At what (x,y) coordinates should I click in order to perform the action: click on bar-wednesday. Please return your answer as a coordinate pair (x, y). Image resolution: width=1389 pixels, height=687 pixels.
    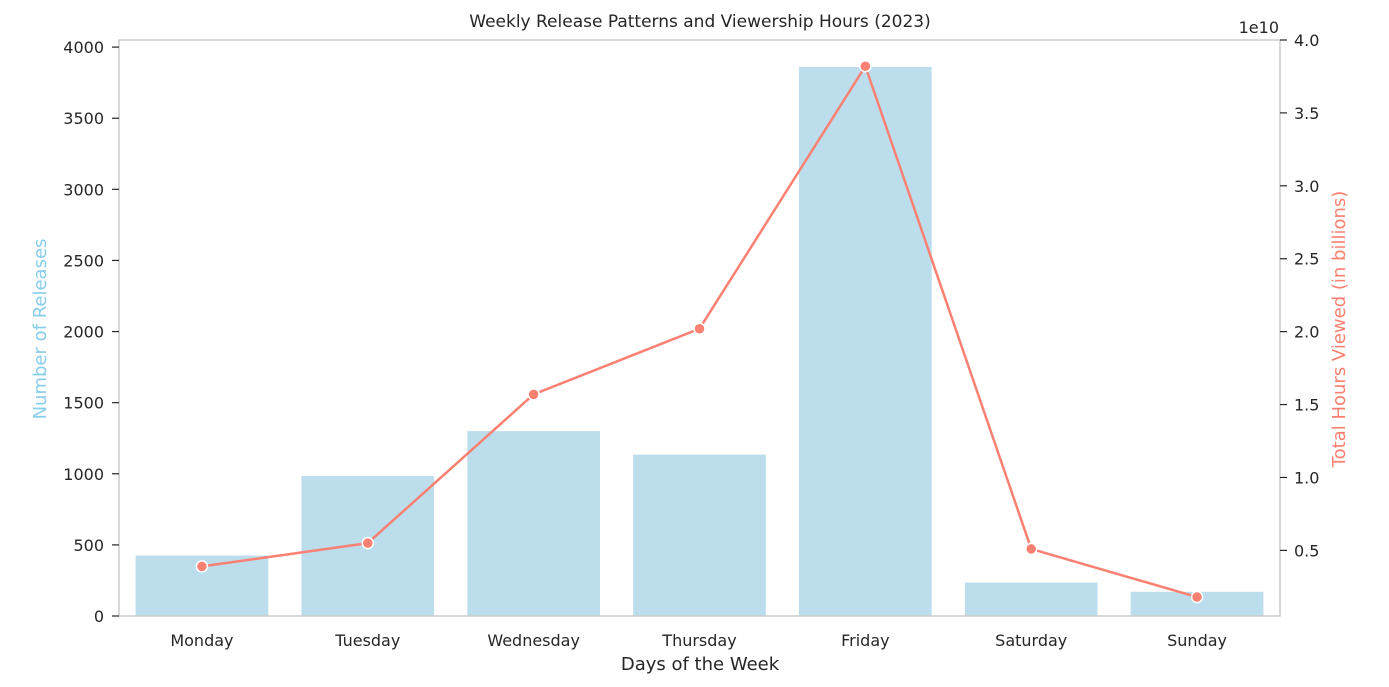
    Looking at the image, I should click on (533, 523).